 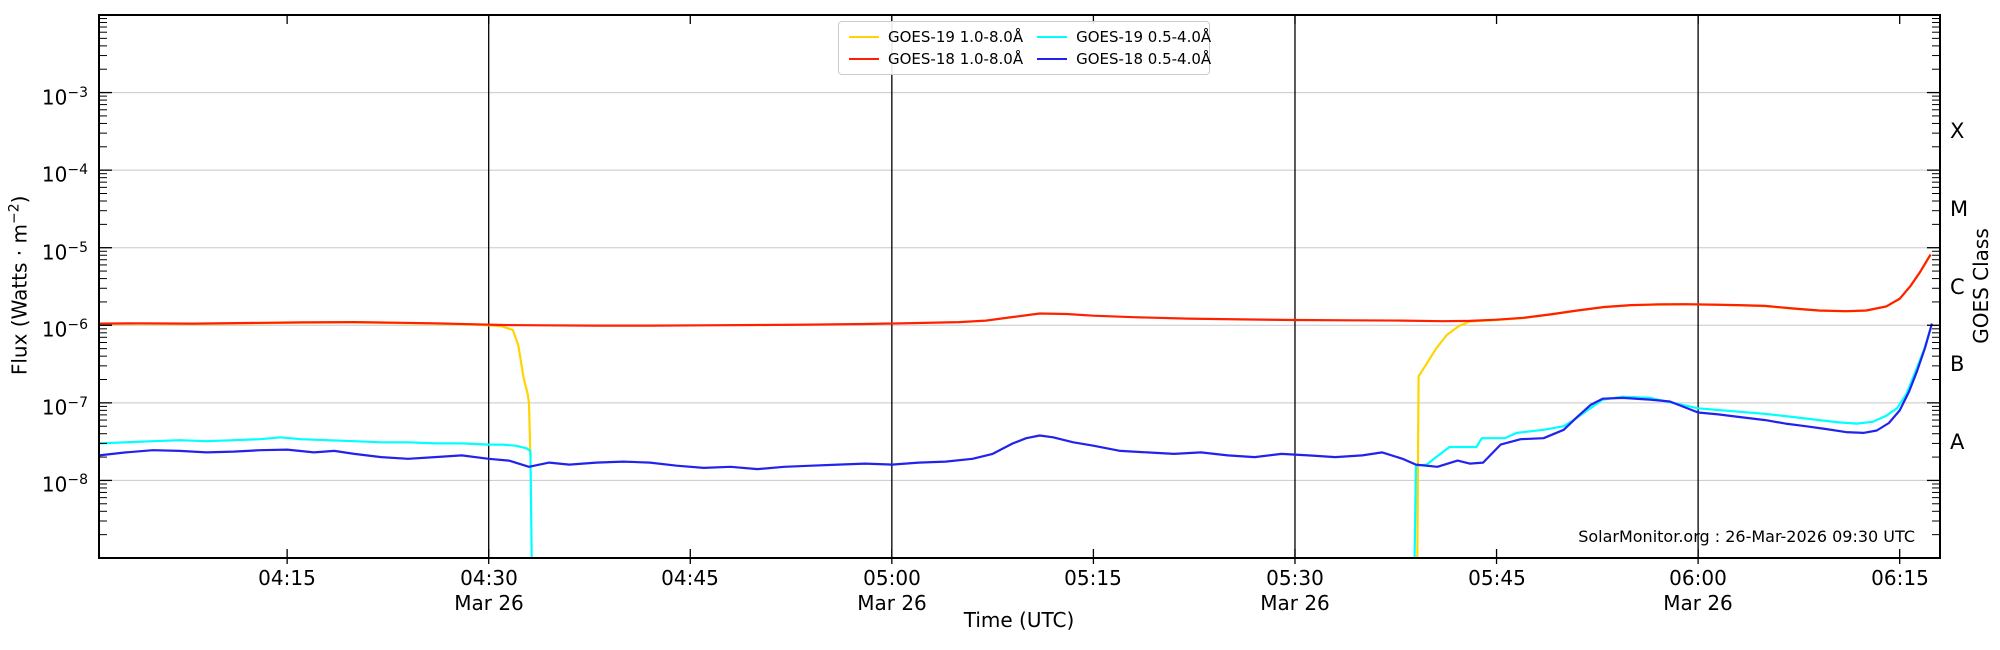 What do you see at coordinates (1957, 364) in the screenshot?
I see `class-label-b: B` at bounding box center [1957, 364].